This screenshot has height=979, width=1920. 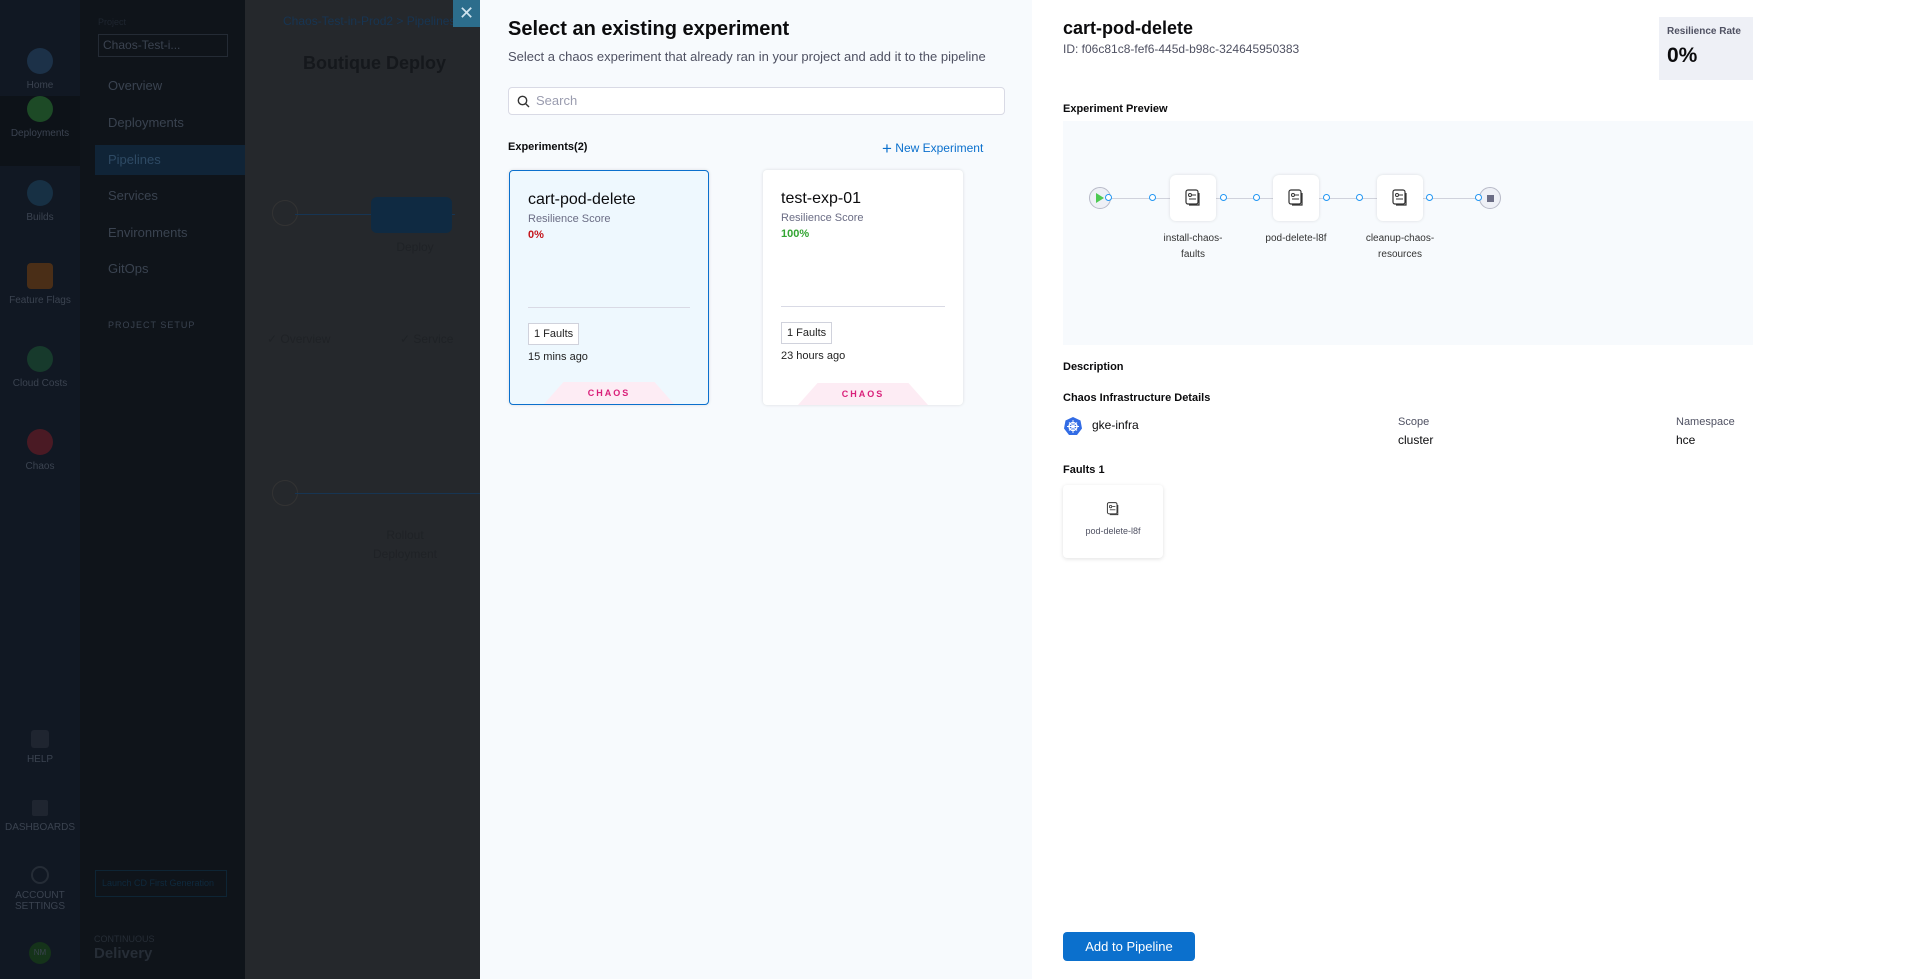 What do you see at coordinates (411, 215) in the screenshot?
I see `deploy-stage` at bounding box center [411, 215].